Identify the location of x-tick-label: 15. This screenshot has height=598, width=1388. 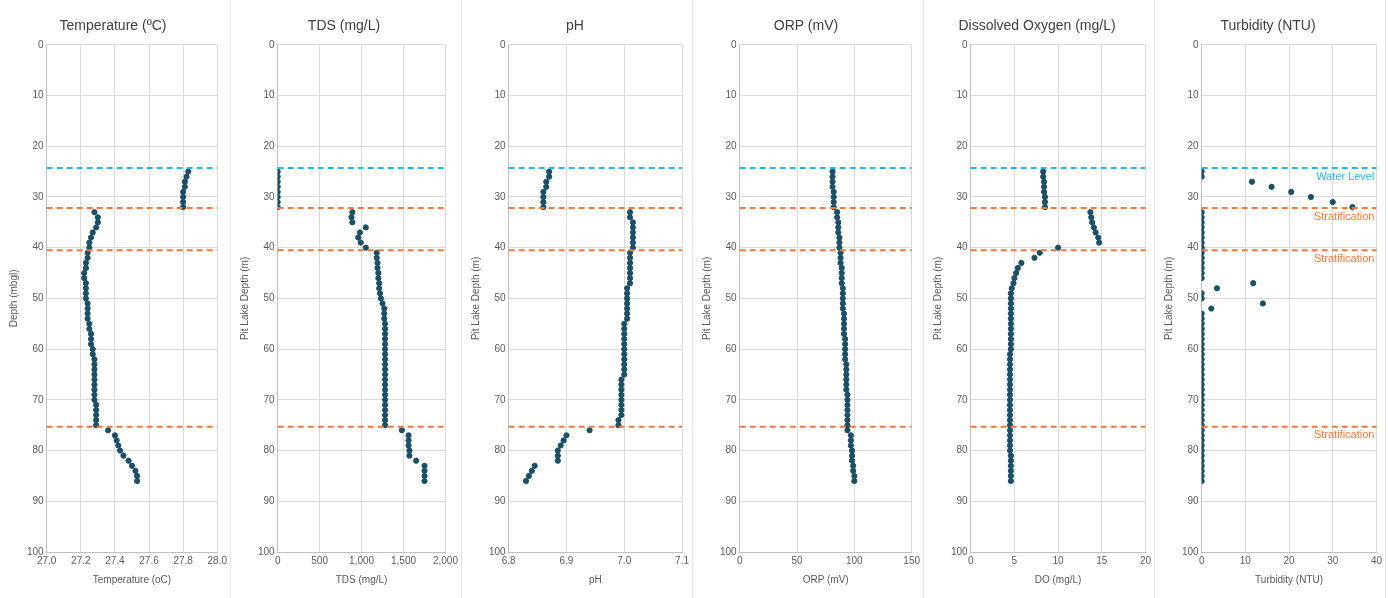
(1102, 560).